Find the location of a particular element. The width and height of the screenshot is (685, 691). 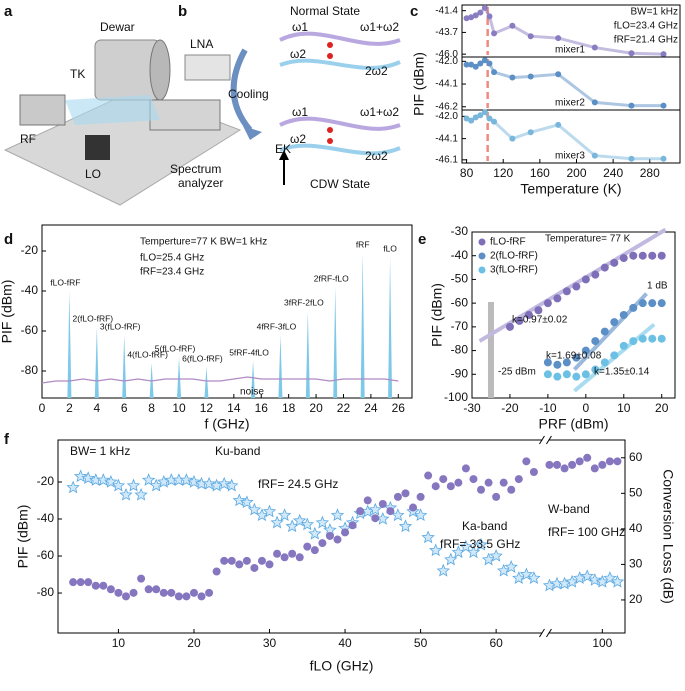

peak-label: 5fRF-4fLO is located at coordinates (249, 352).